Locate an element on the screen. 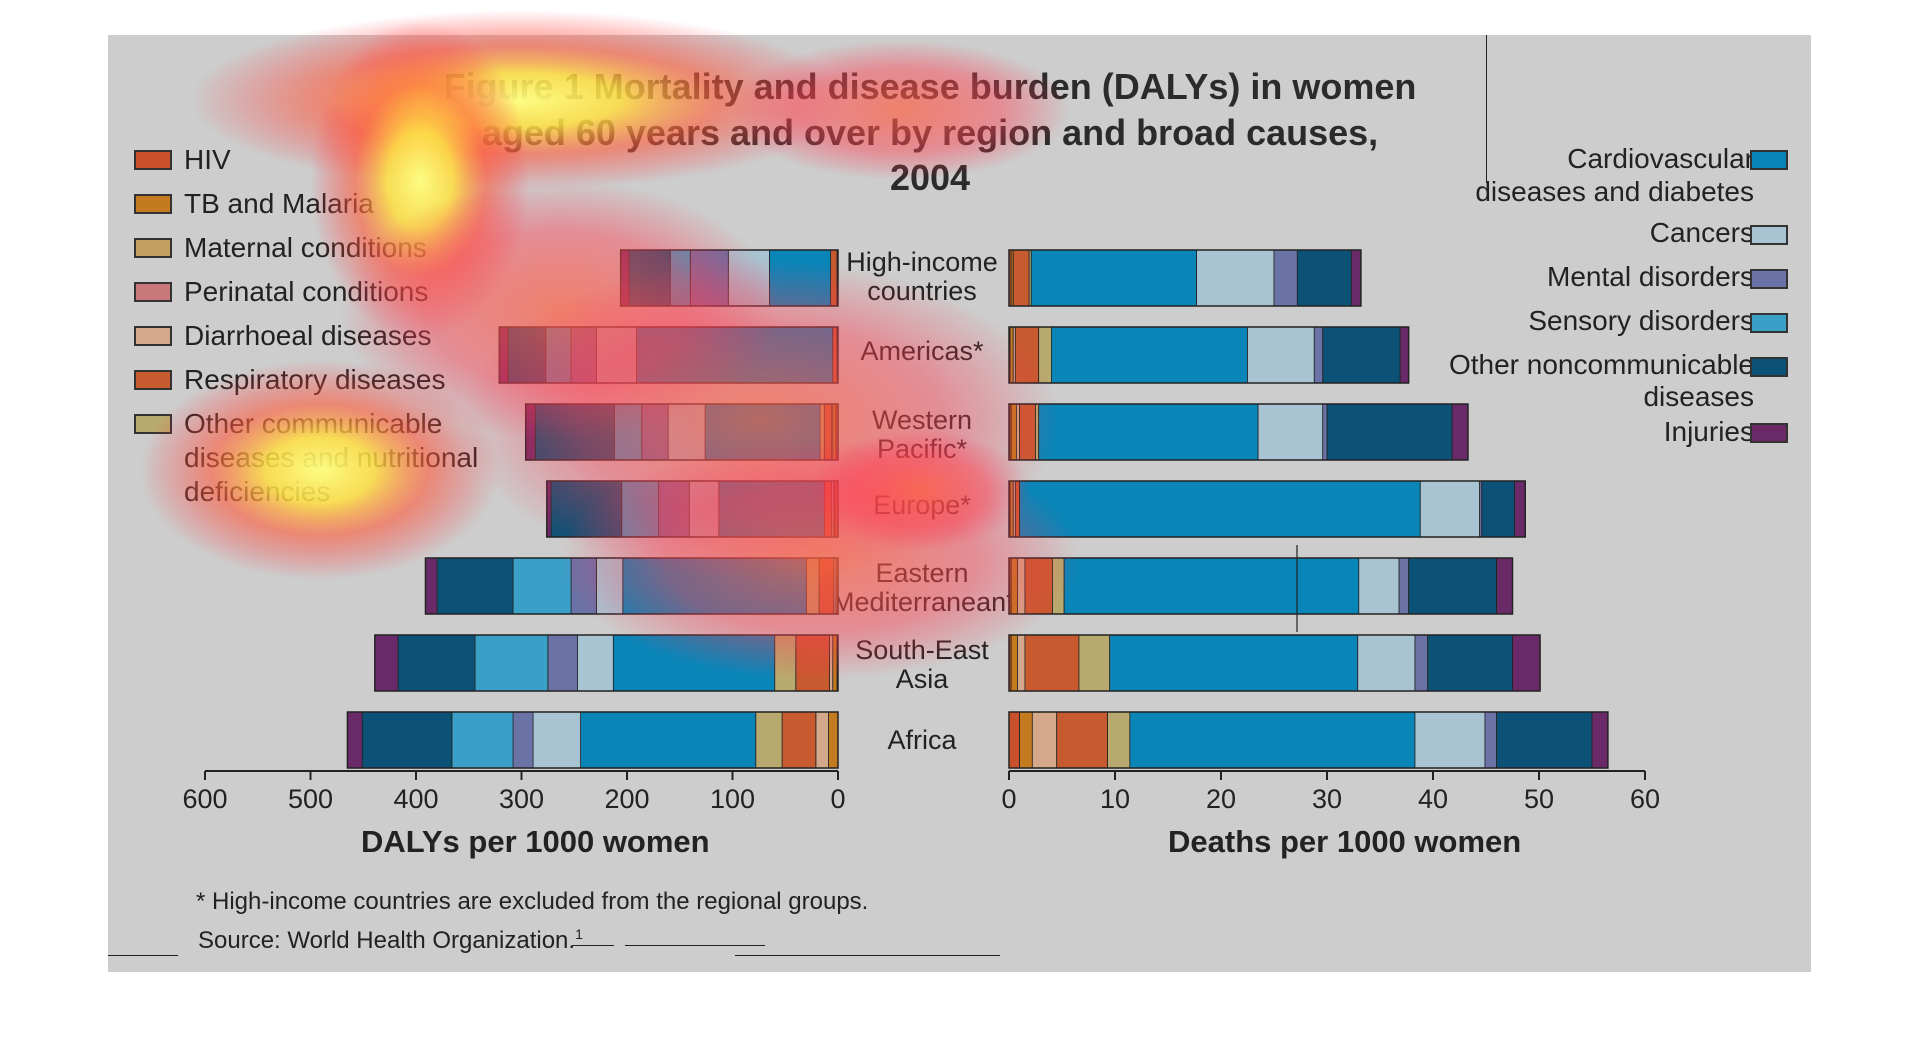 The width and height of the screenshot is (1914, 1062). region-label-africa: Africa is located at coordinates (922, 740).